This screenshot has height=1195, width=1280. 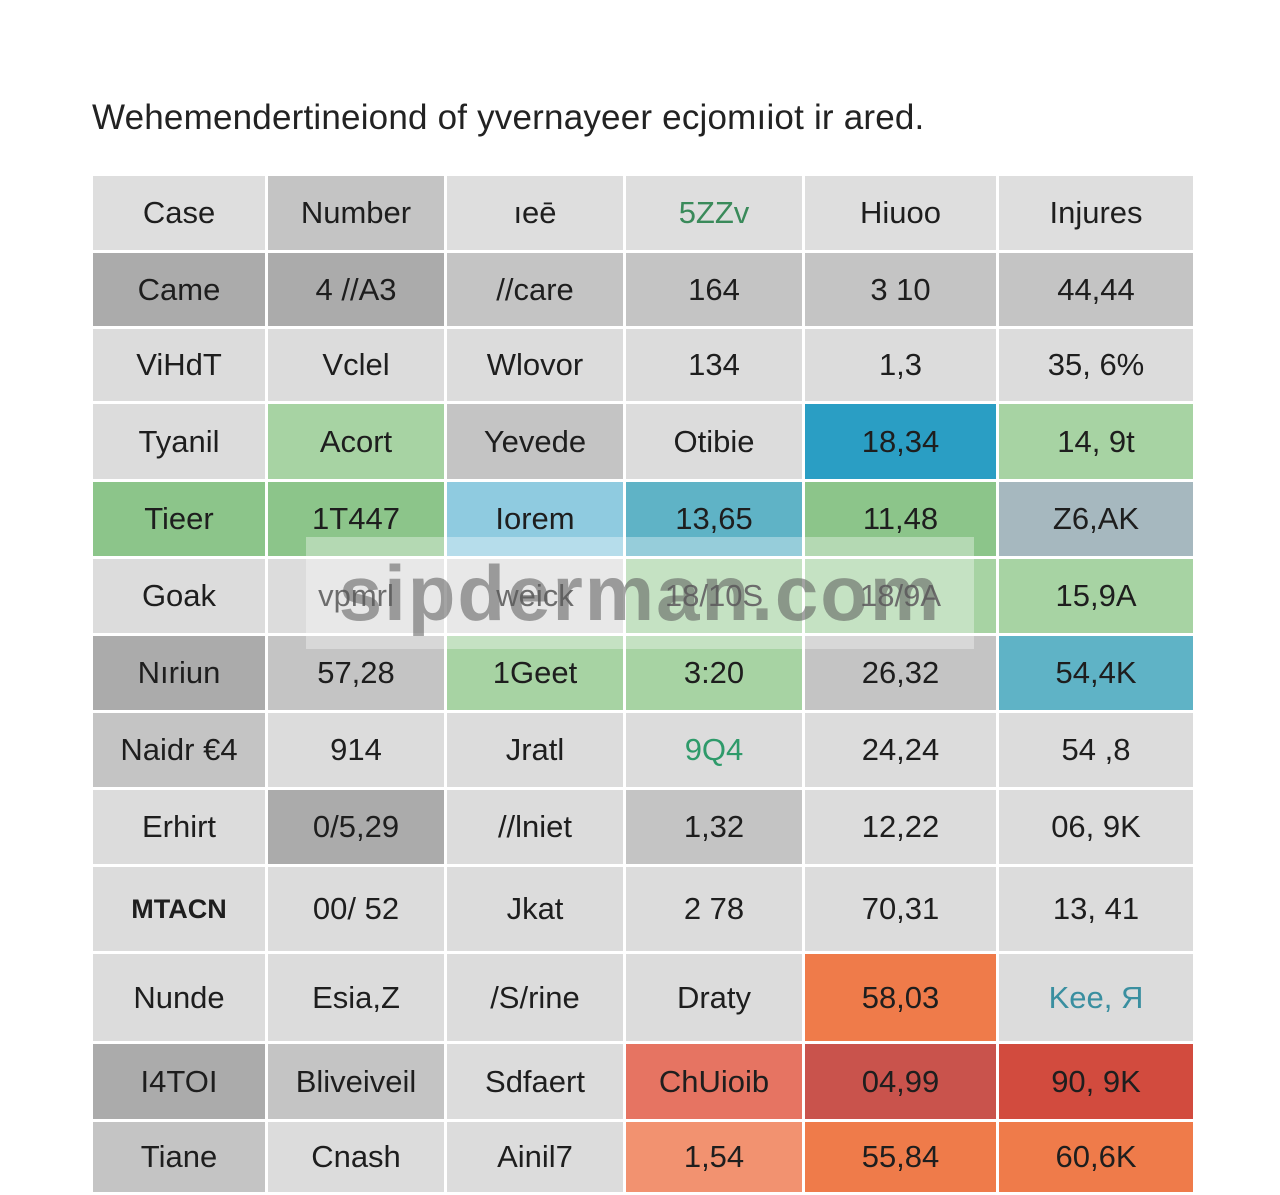 I want to click on table-cell: Wlovor, so click(x=535, y=365).